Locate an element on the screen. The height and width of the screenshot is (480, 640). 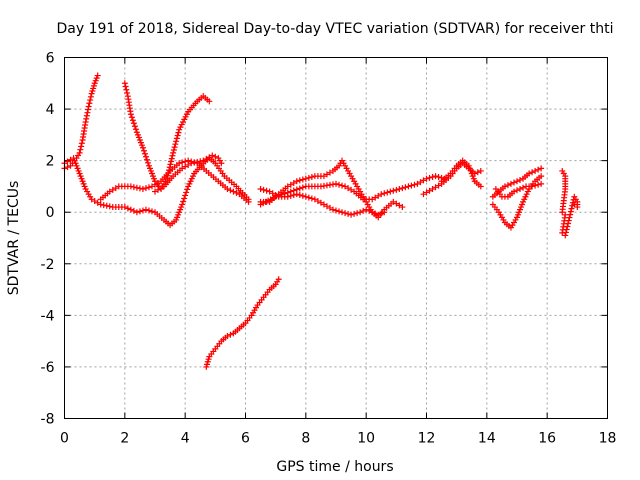
x-tick-label: 8 is located at coordinates (305, 439).